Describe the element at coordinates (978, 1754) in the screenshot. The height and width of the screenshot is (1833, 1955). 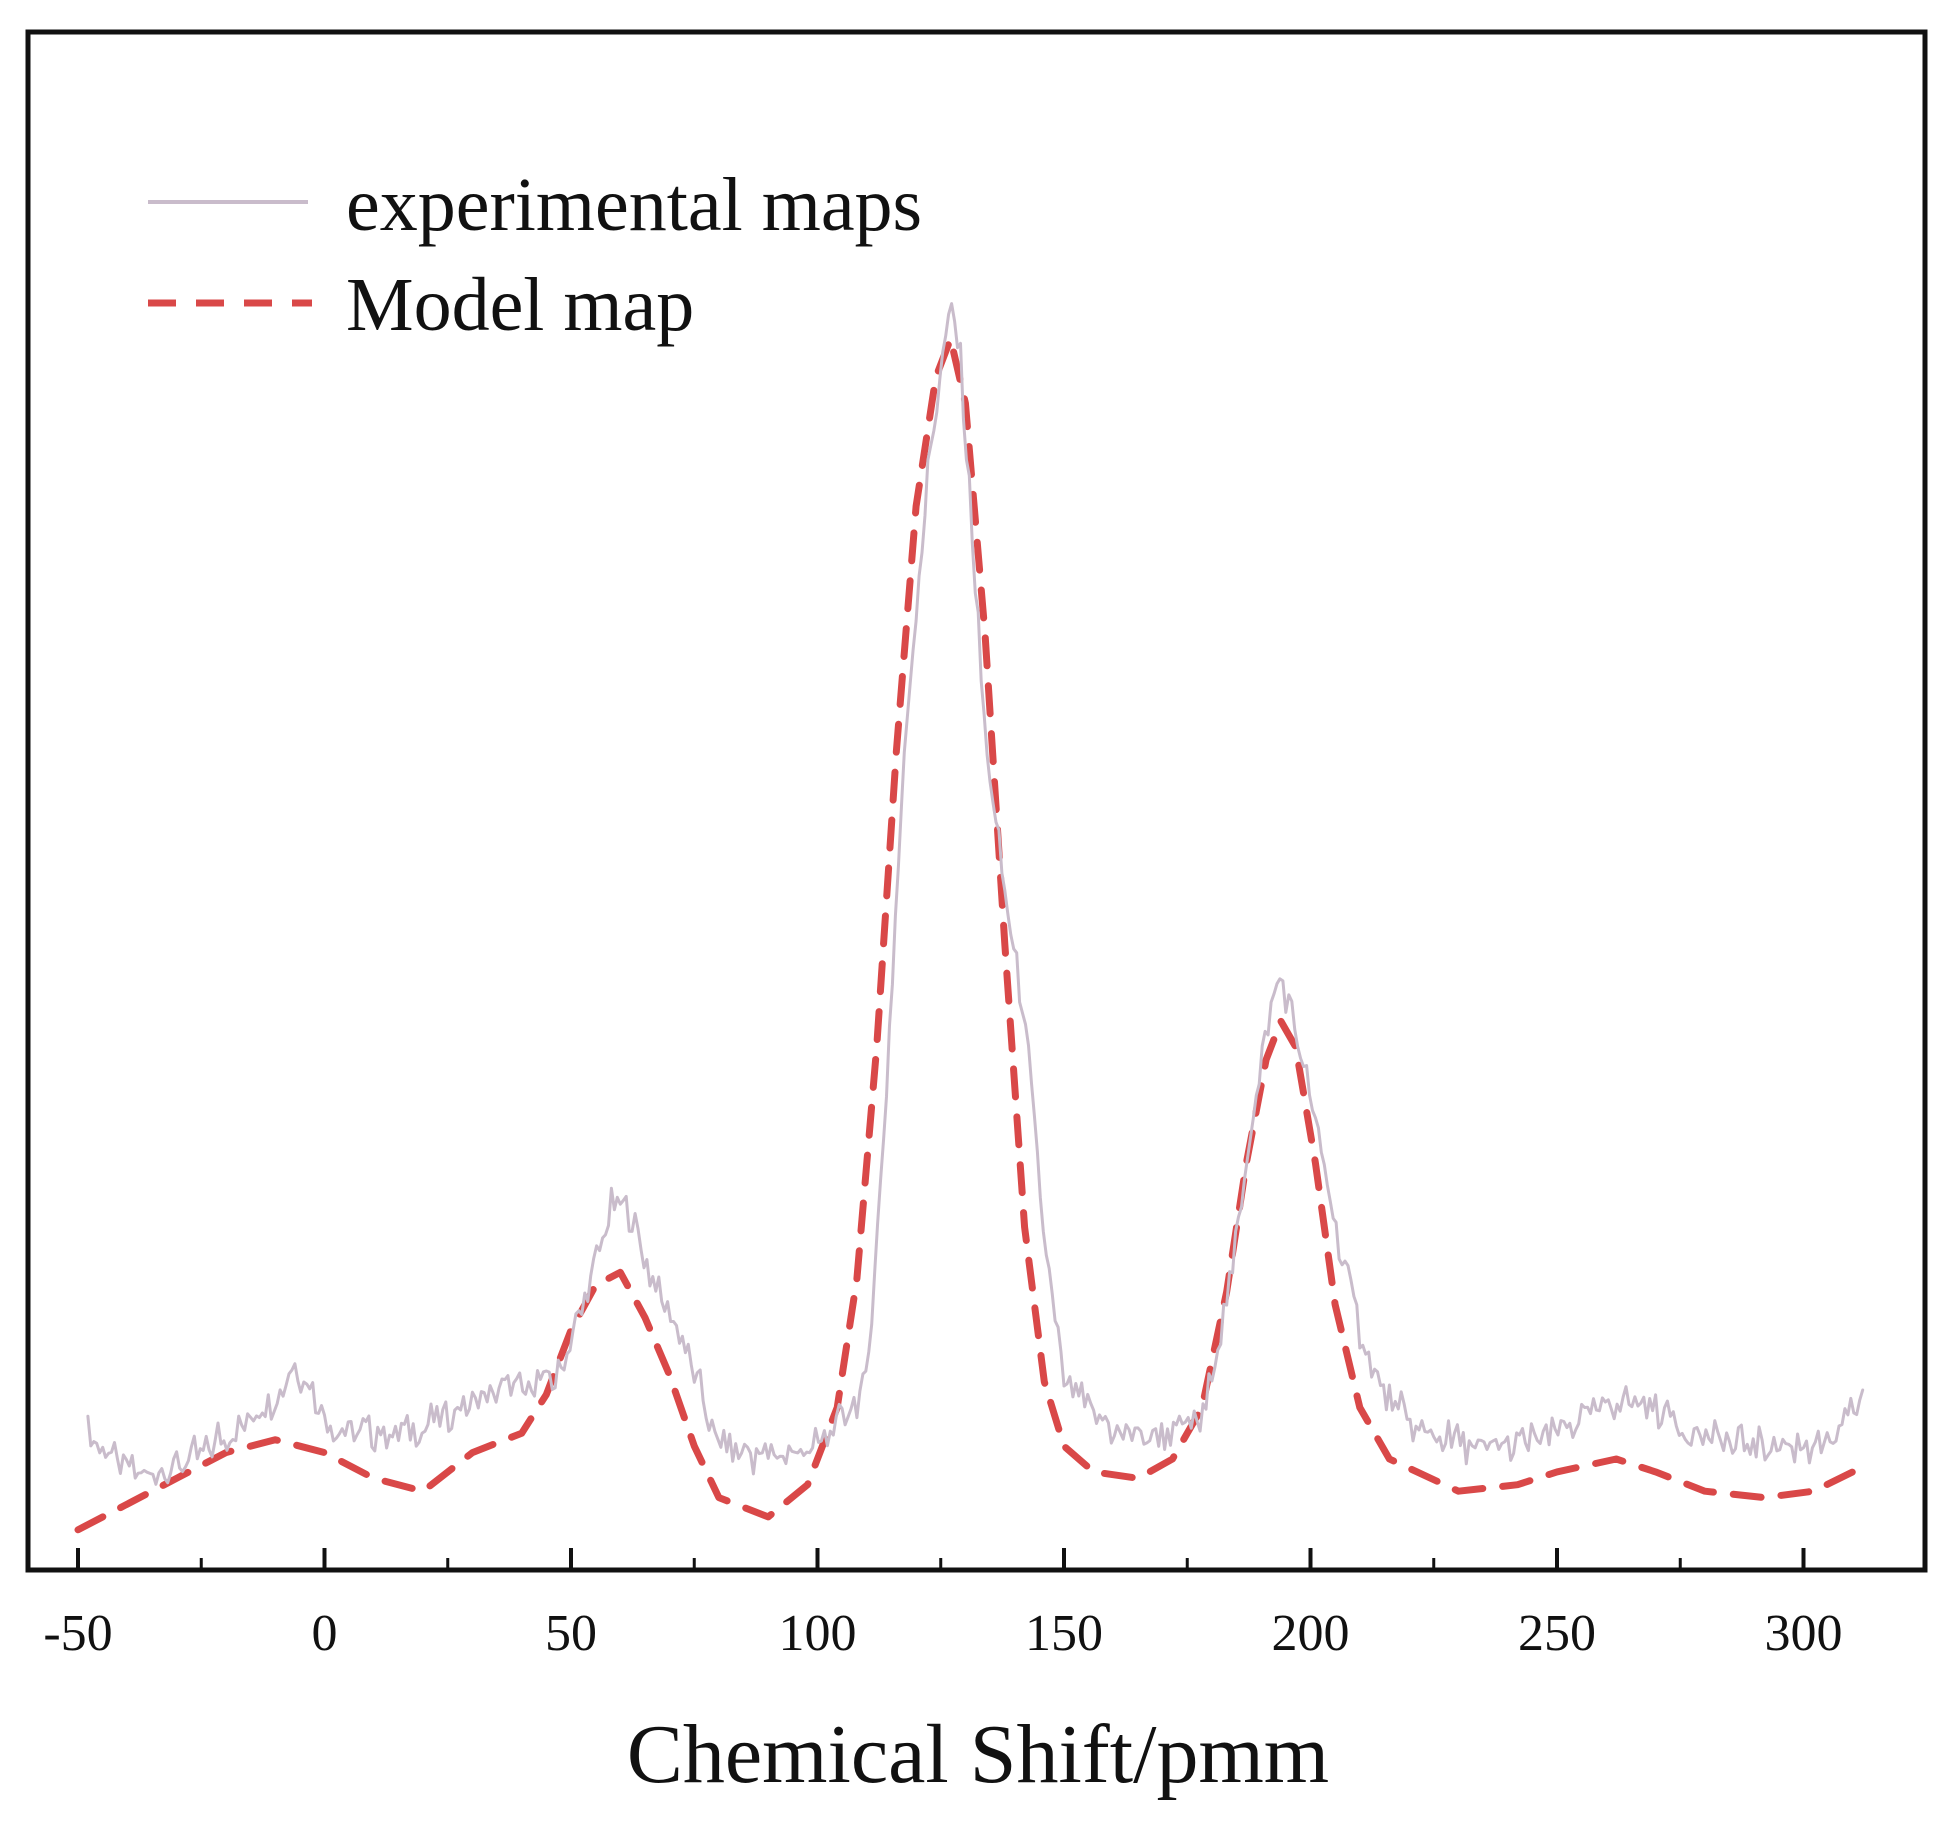
I see `x-axis-label: Chemical Shift/pmm` at that location.